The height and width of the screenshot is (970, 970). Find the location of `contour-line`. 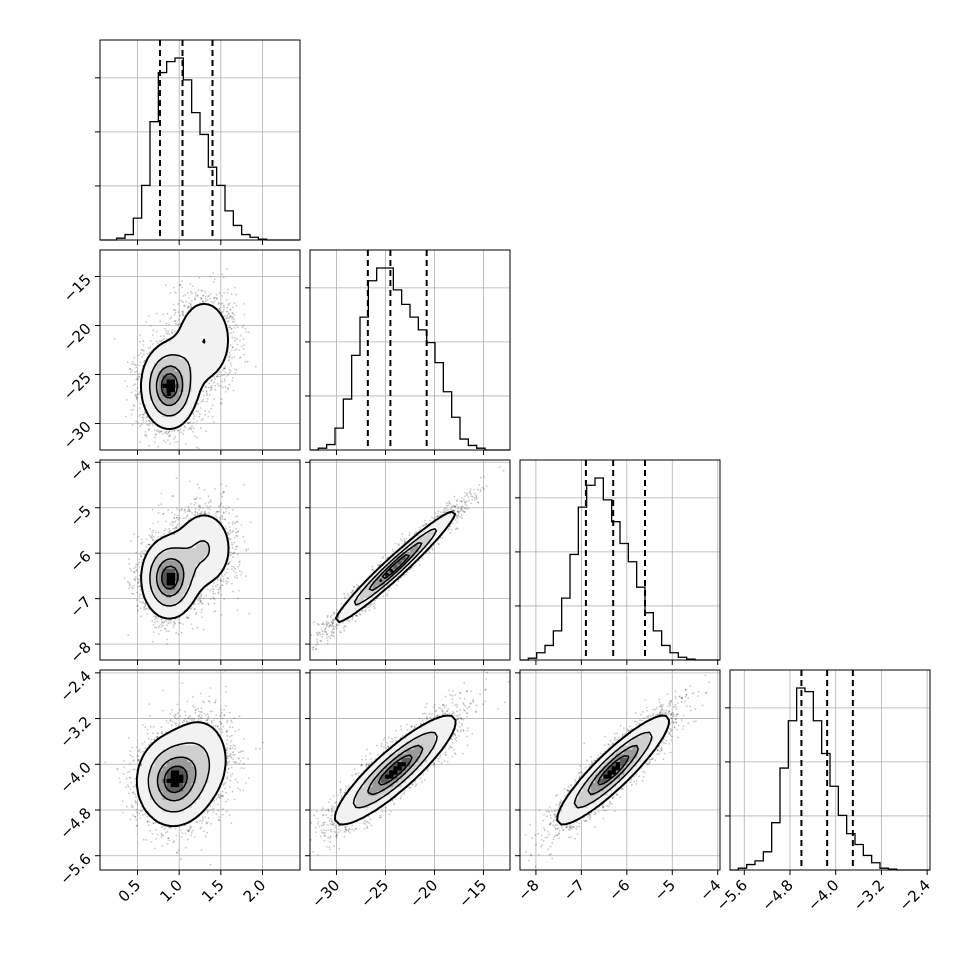

contour-line is located at coordinates (169, 386).